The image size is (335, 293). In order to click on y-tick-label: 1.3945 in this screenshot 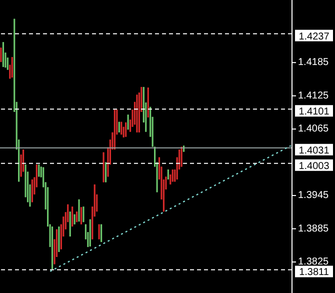, I will do `click(314, 196)`.